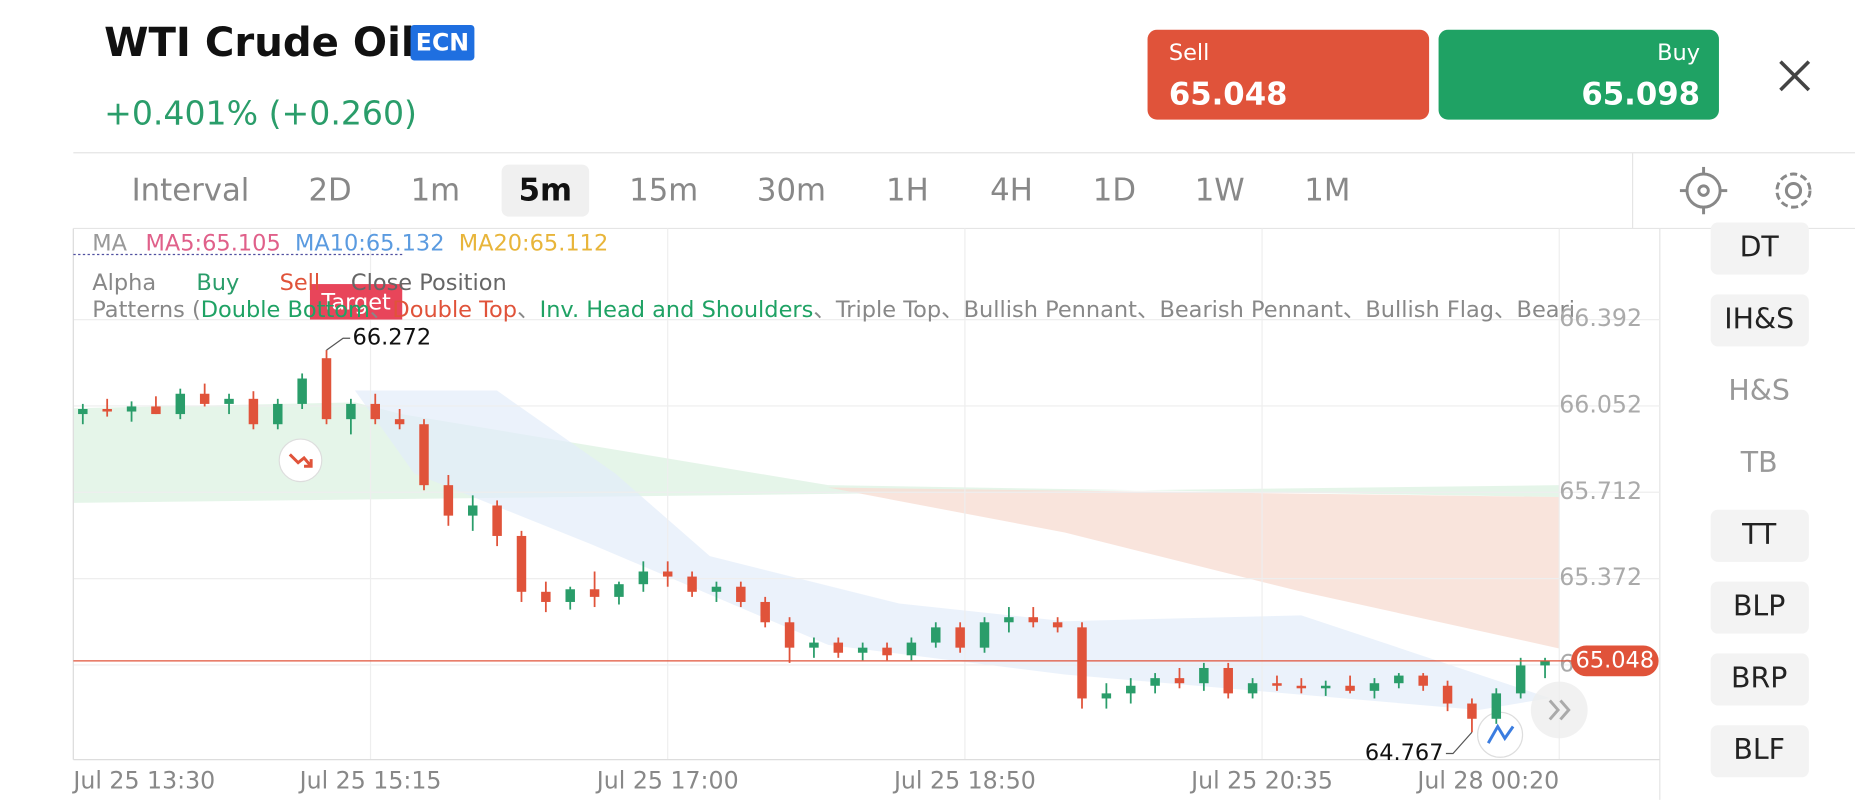 The width and height of the screenshot is (1855, 800). Describe the element at coordinates (1546, 310) in the screenshot. I see `pattern: Beari` at that location.